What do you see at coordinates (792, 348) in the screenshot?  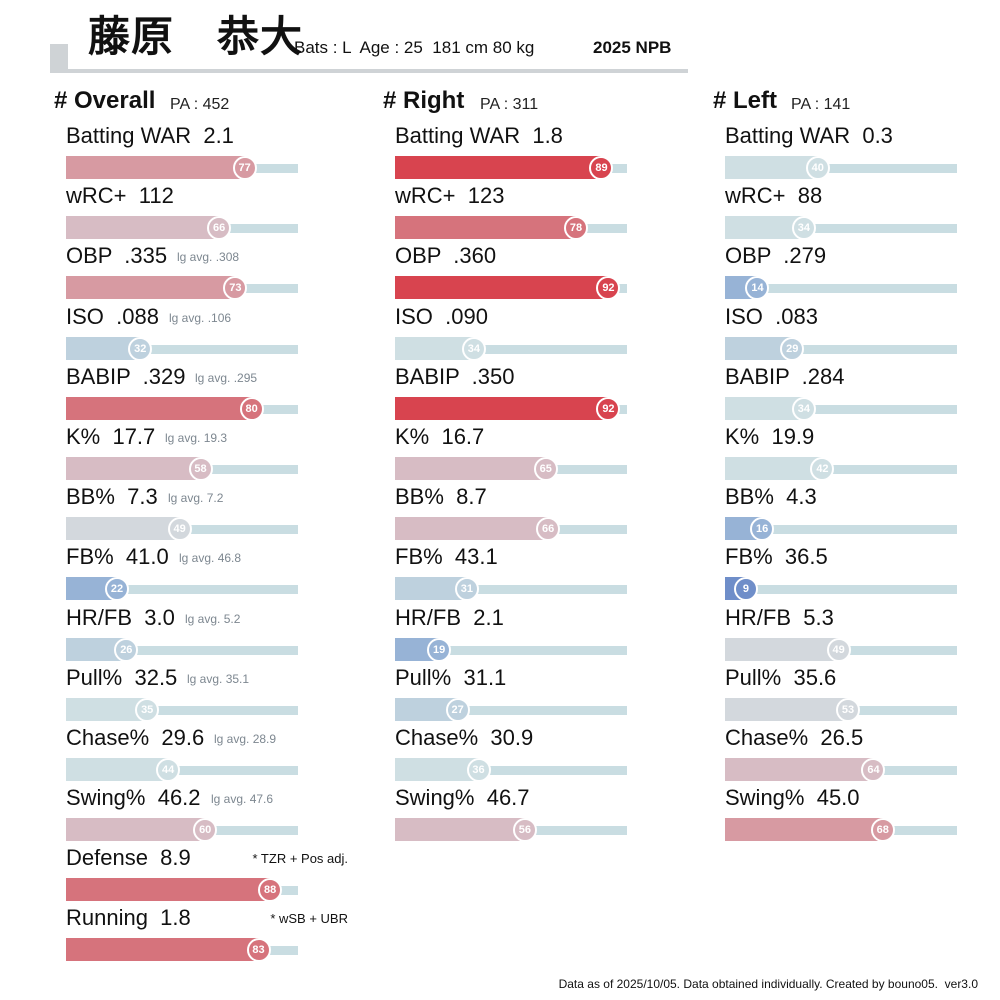 I see `percentile-badge: 29` at bounding box center [792, 348].